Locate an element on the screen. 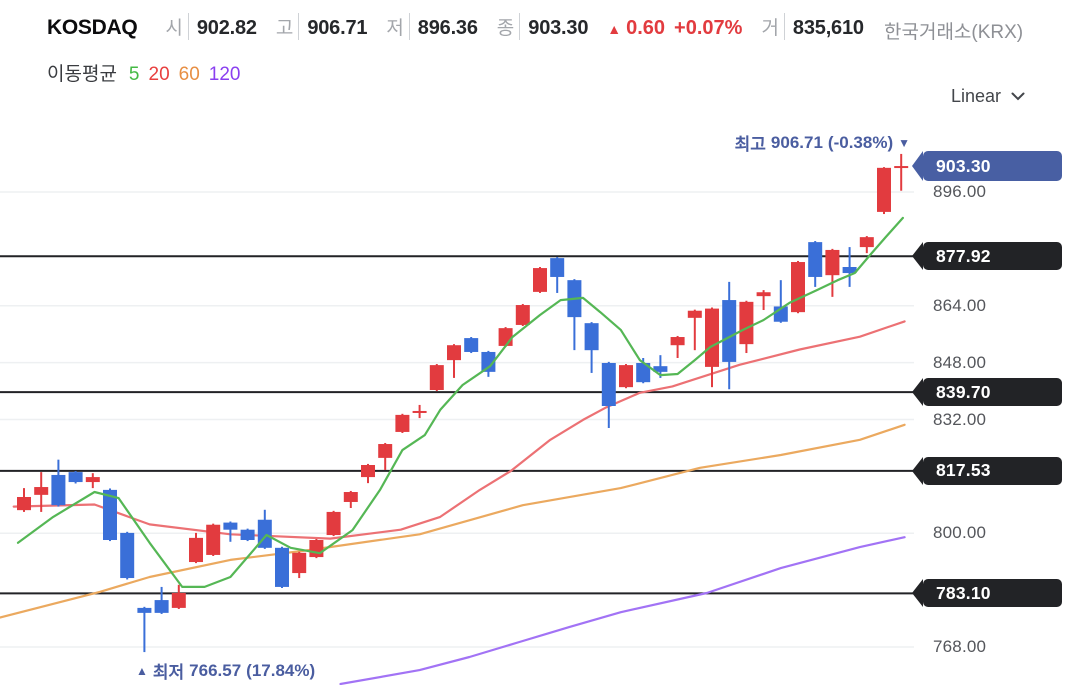 This screenshot has width=1076, height=685. up-triangle-icon: ▲ is located at coordinates (142, 670).